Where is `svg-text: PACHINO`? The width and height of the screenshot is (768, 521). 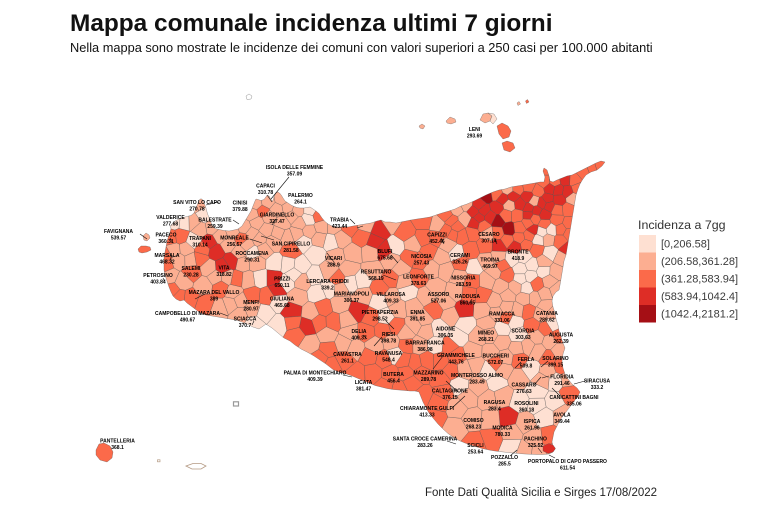 svg-text: PACHINO is located at coordinates (535, 440).